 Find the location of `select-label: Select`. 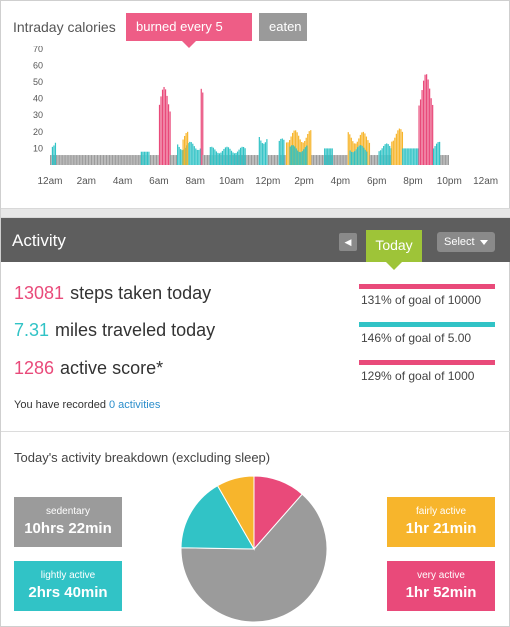

select-label: Select is located at coordinates (459, 242).